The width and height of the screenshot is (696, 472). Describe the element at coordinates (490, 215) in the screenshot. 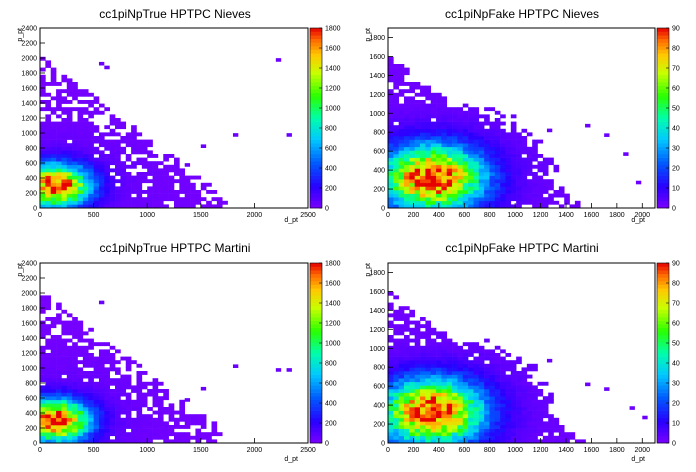

I see `x-tick-label: 800` at that location.